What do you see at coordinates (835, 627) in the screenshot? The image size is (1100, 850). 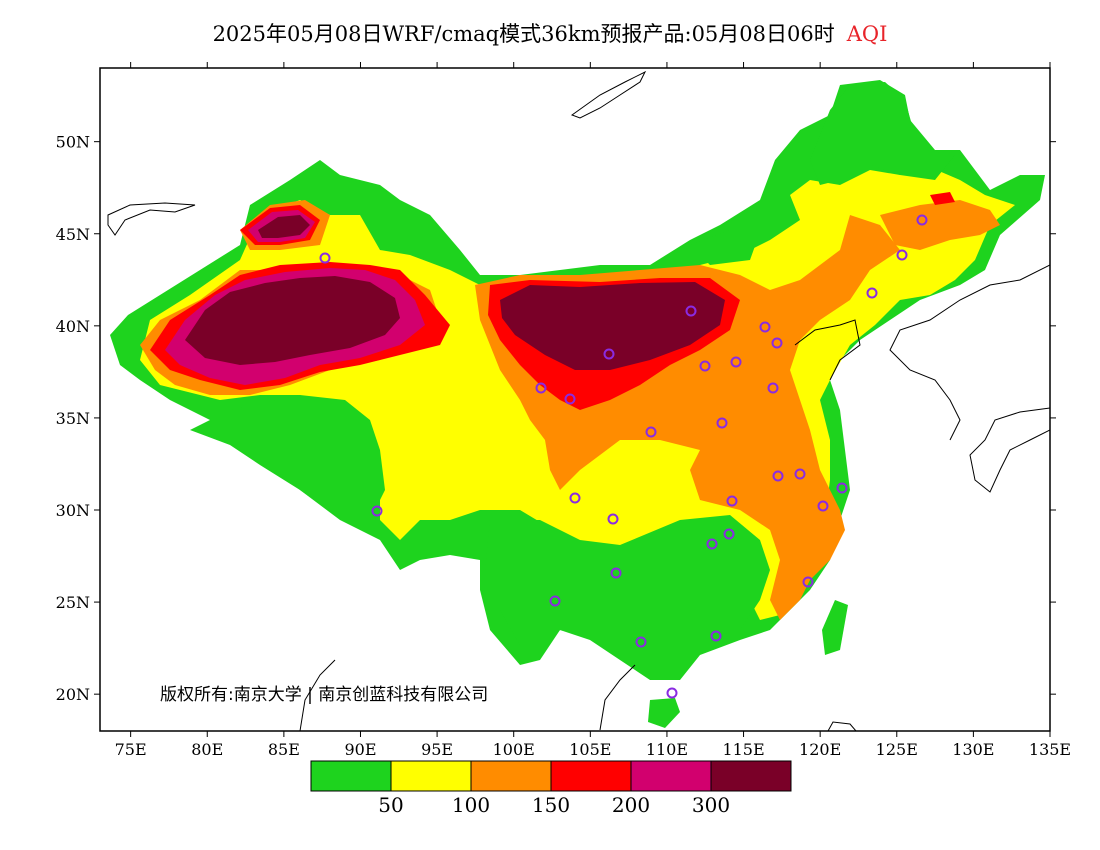 I see `aqi-zone-good-taiwan` at bounding box center [835, 627].